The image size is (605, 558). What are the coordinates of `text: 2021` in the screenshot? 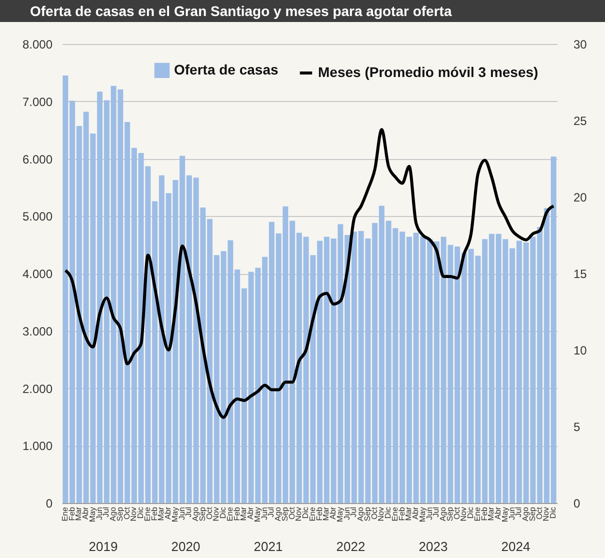 It's located at (268, 546).